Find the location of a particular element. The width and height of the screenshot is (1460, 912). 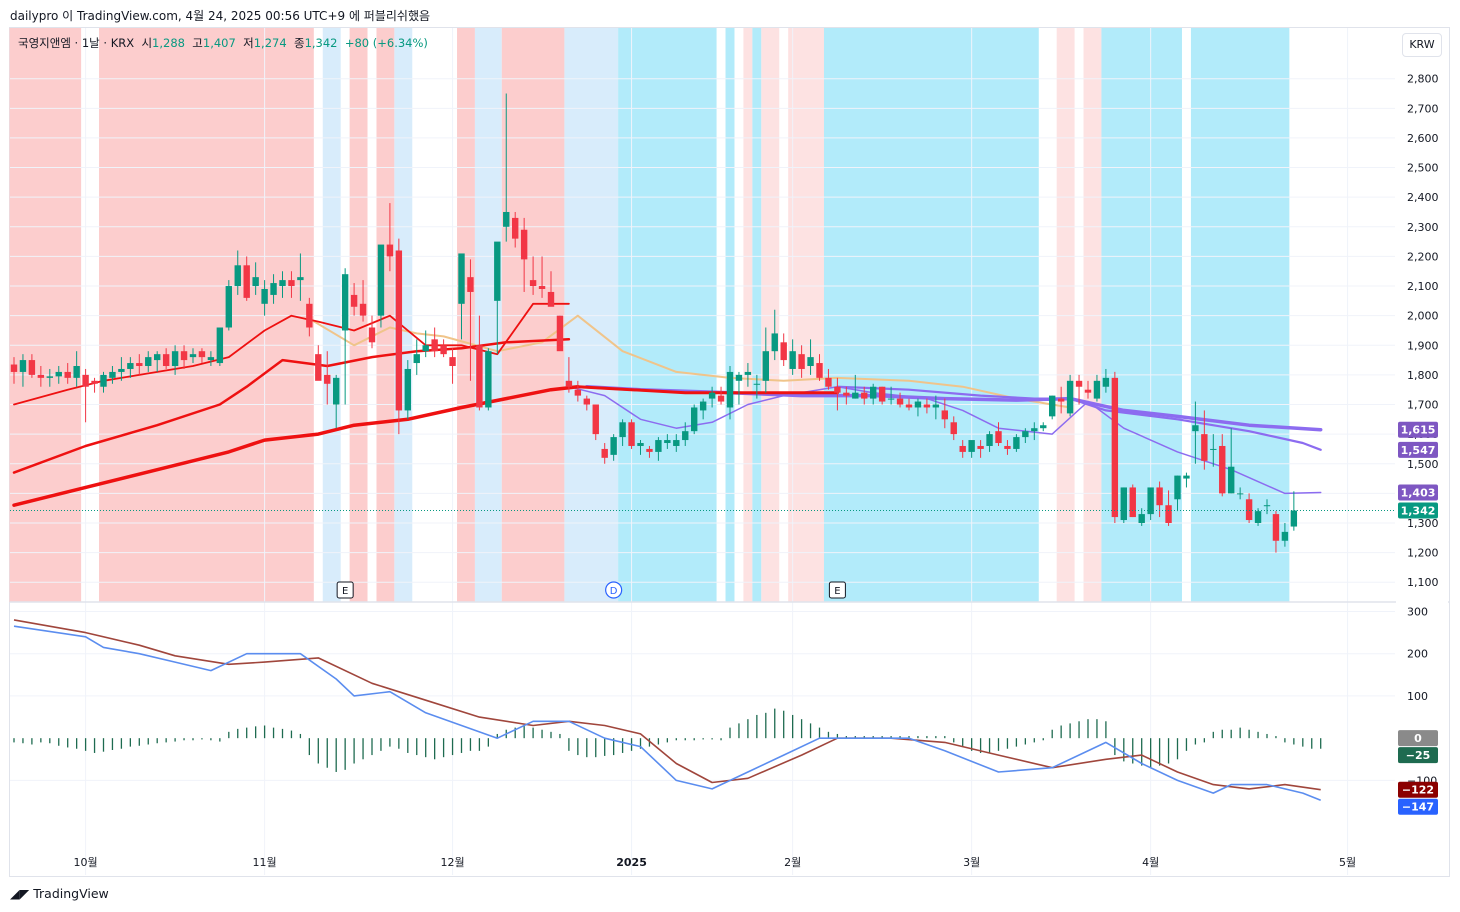

time-axis-label-0: 10월 is located at coordinates (86, 862).